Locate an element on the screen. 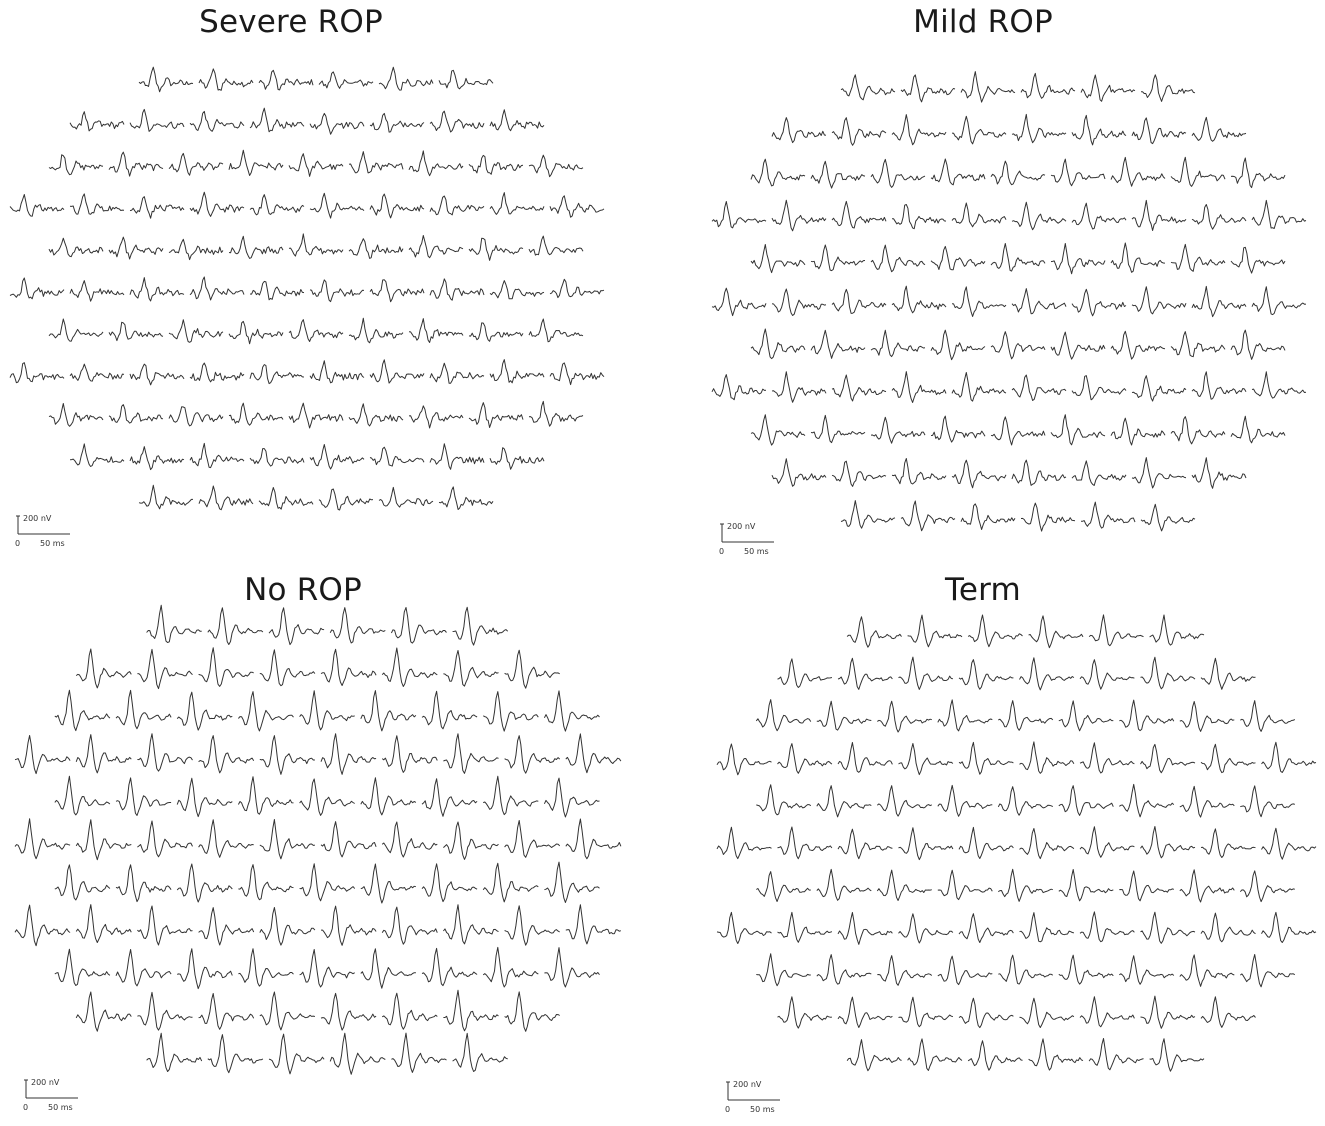 Image resolution: width=1325 pixels, height=1126 pixels. panel-title: No ROP is located at coordinates (303, 590).